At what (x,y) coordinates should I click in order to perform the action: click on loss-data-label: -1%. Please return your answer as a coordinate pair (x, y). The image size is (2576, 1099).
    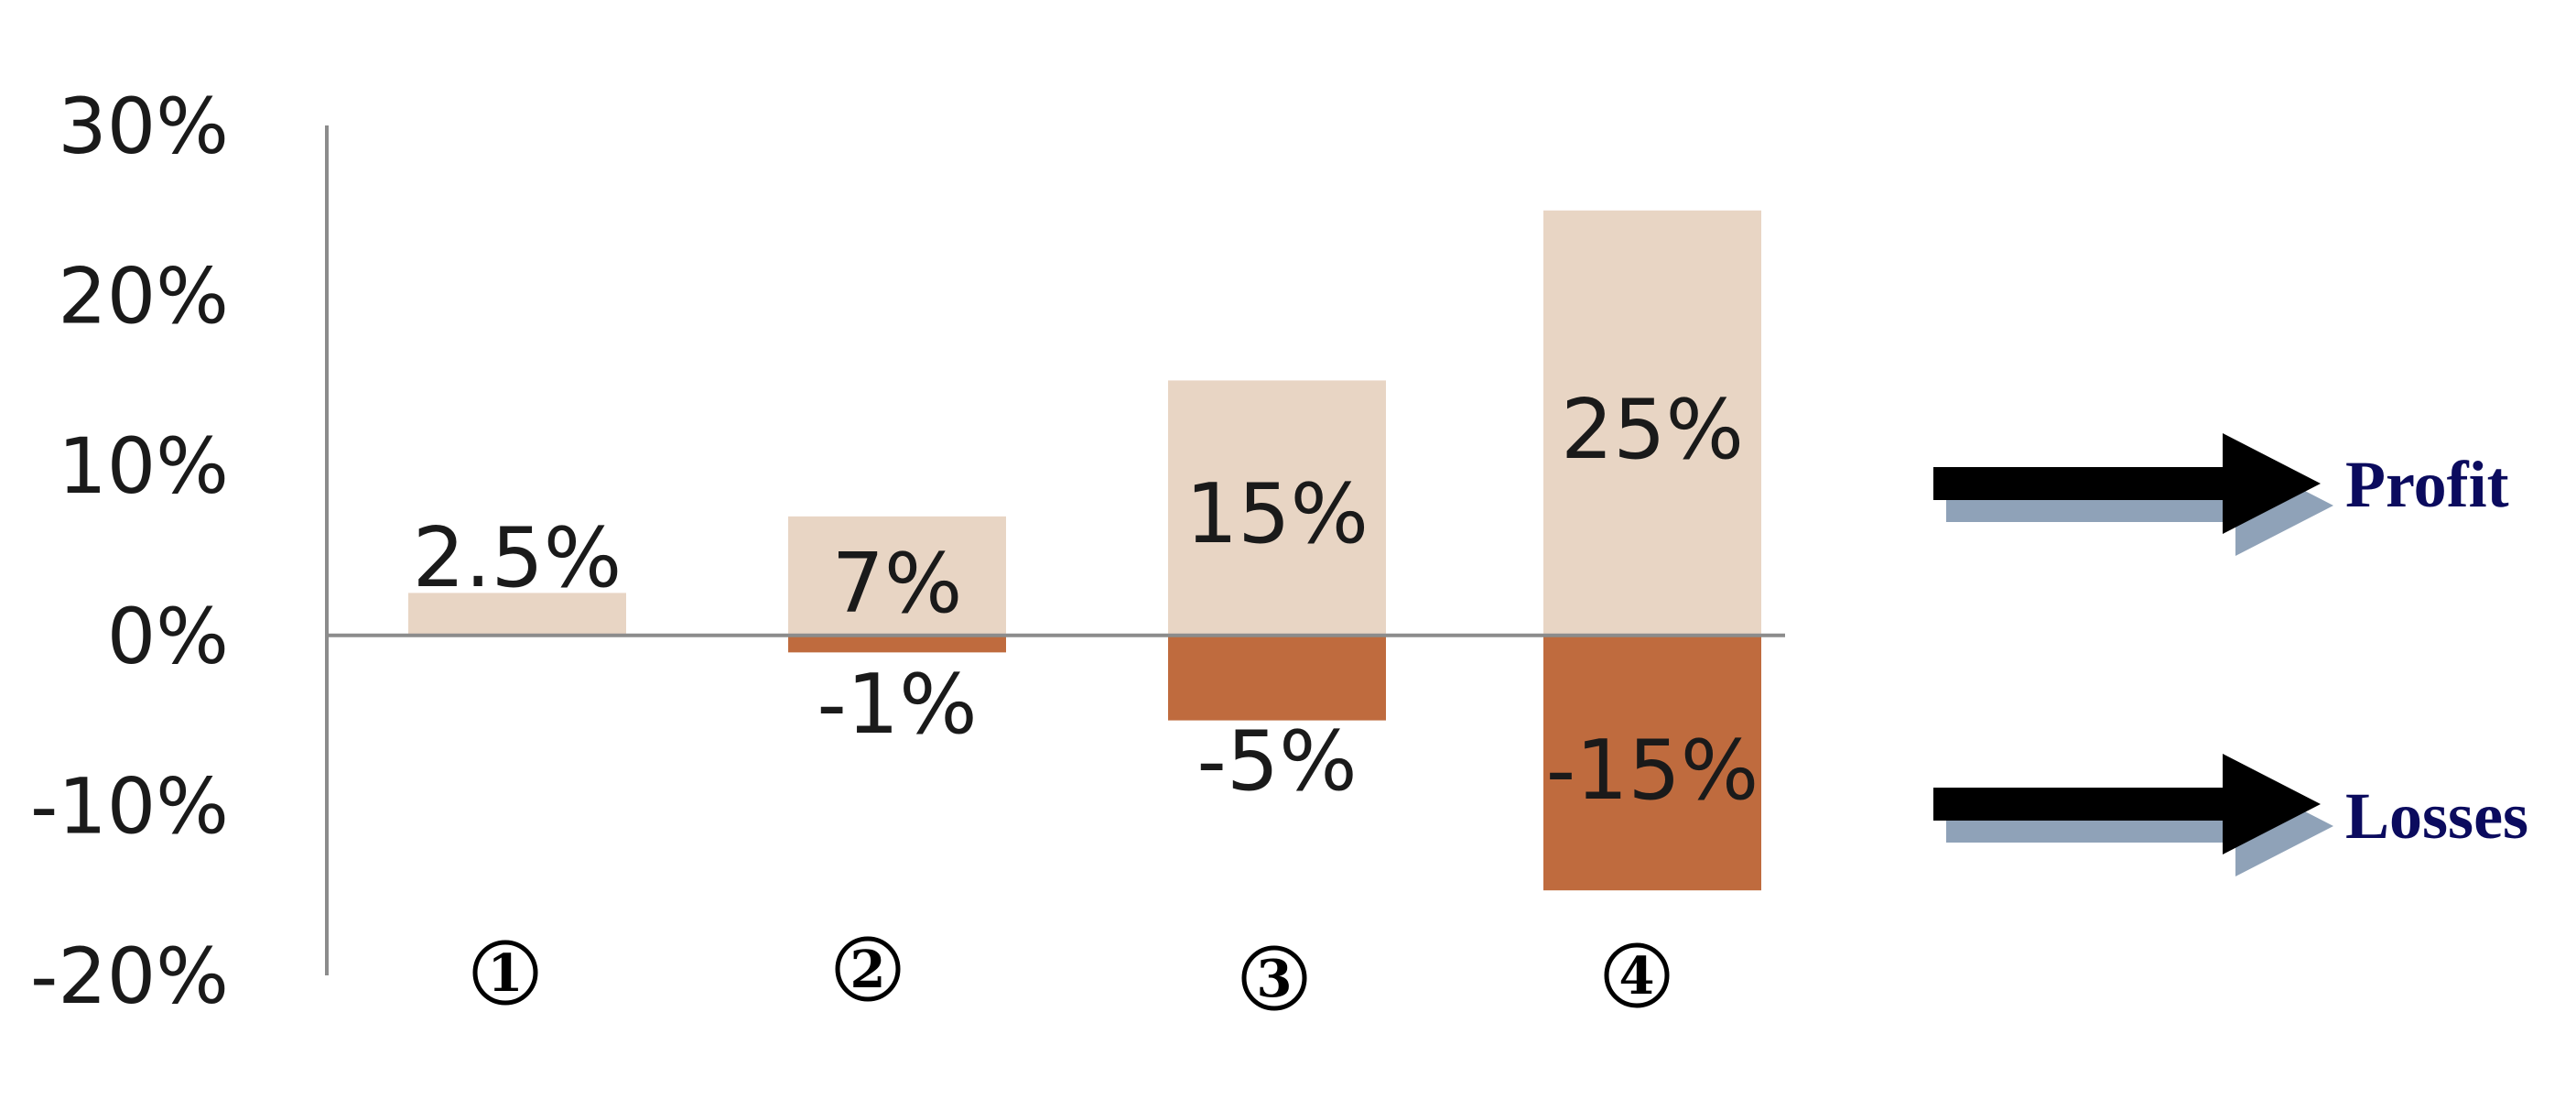
    Looking at the image, I should click on (897, 705).